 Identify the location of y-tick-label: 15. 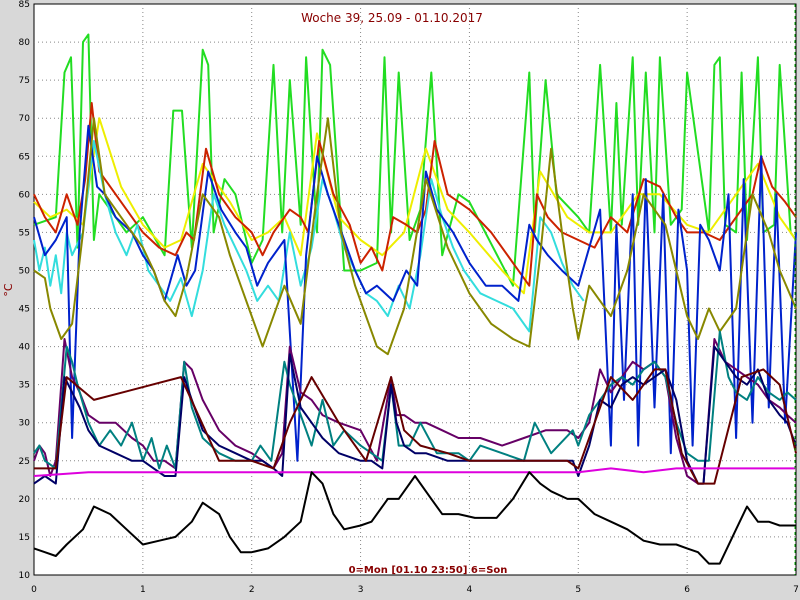
(24, 538).